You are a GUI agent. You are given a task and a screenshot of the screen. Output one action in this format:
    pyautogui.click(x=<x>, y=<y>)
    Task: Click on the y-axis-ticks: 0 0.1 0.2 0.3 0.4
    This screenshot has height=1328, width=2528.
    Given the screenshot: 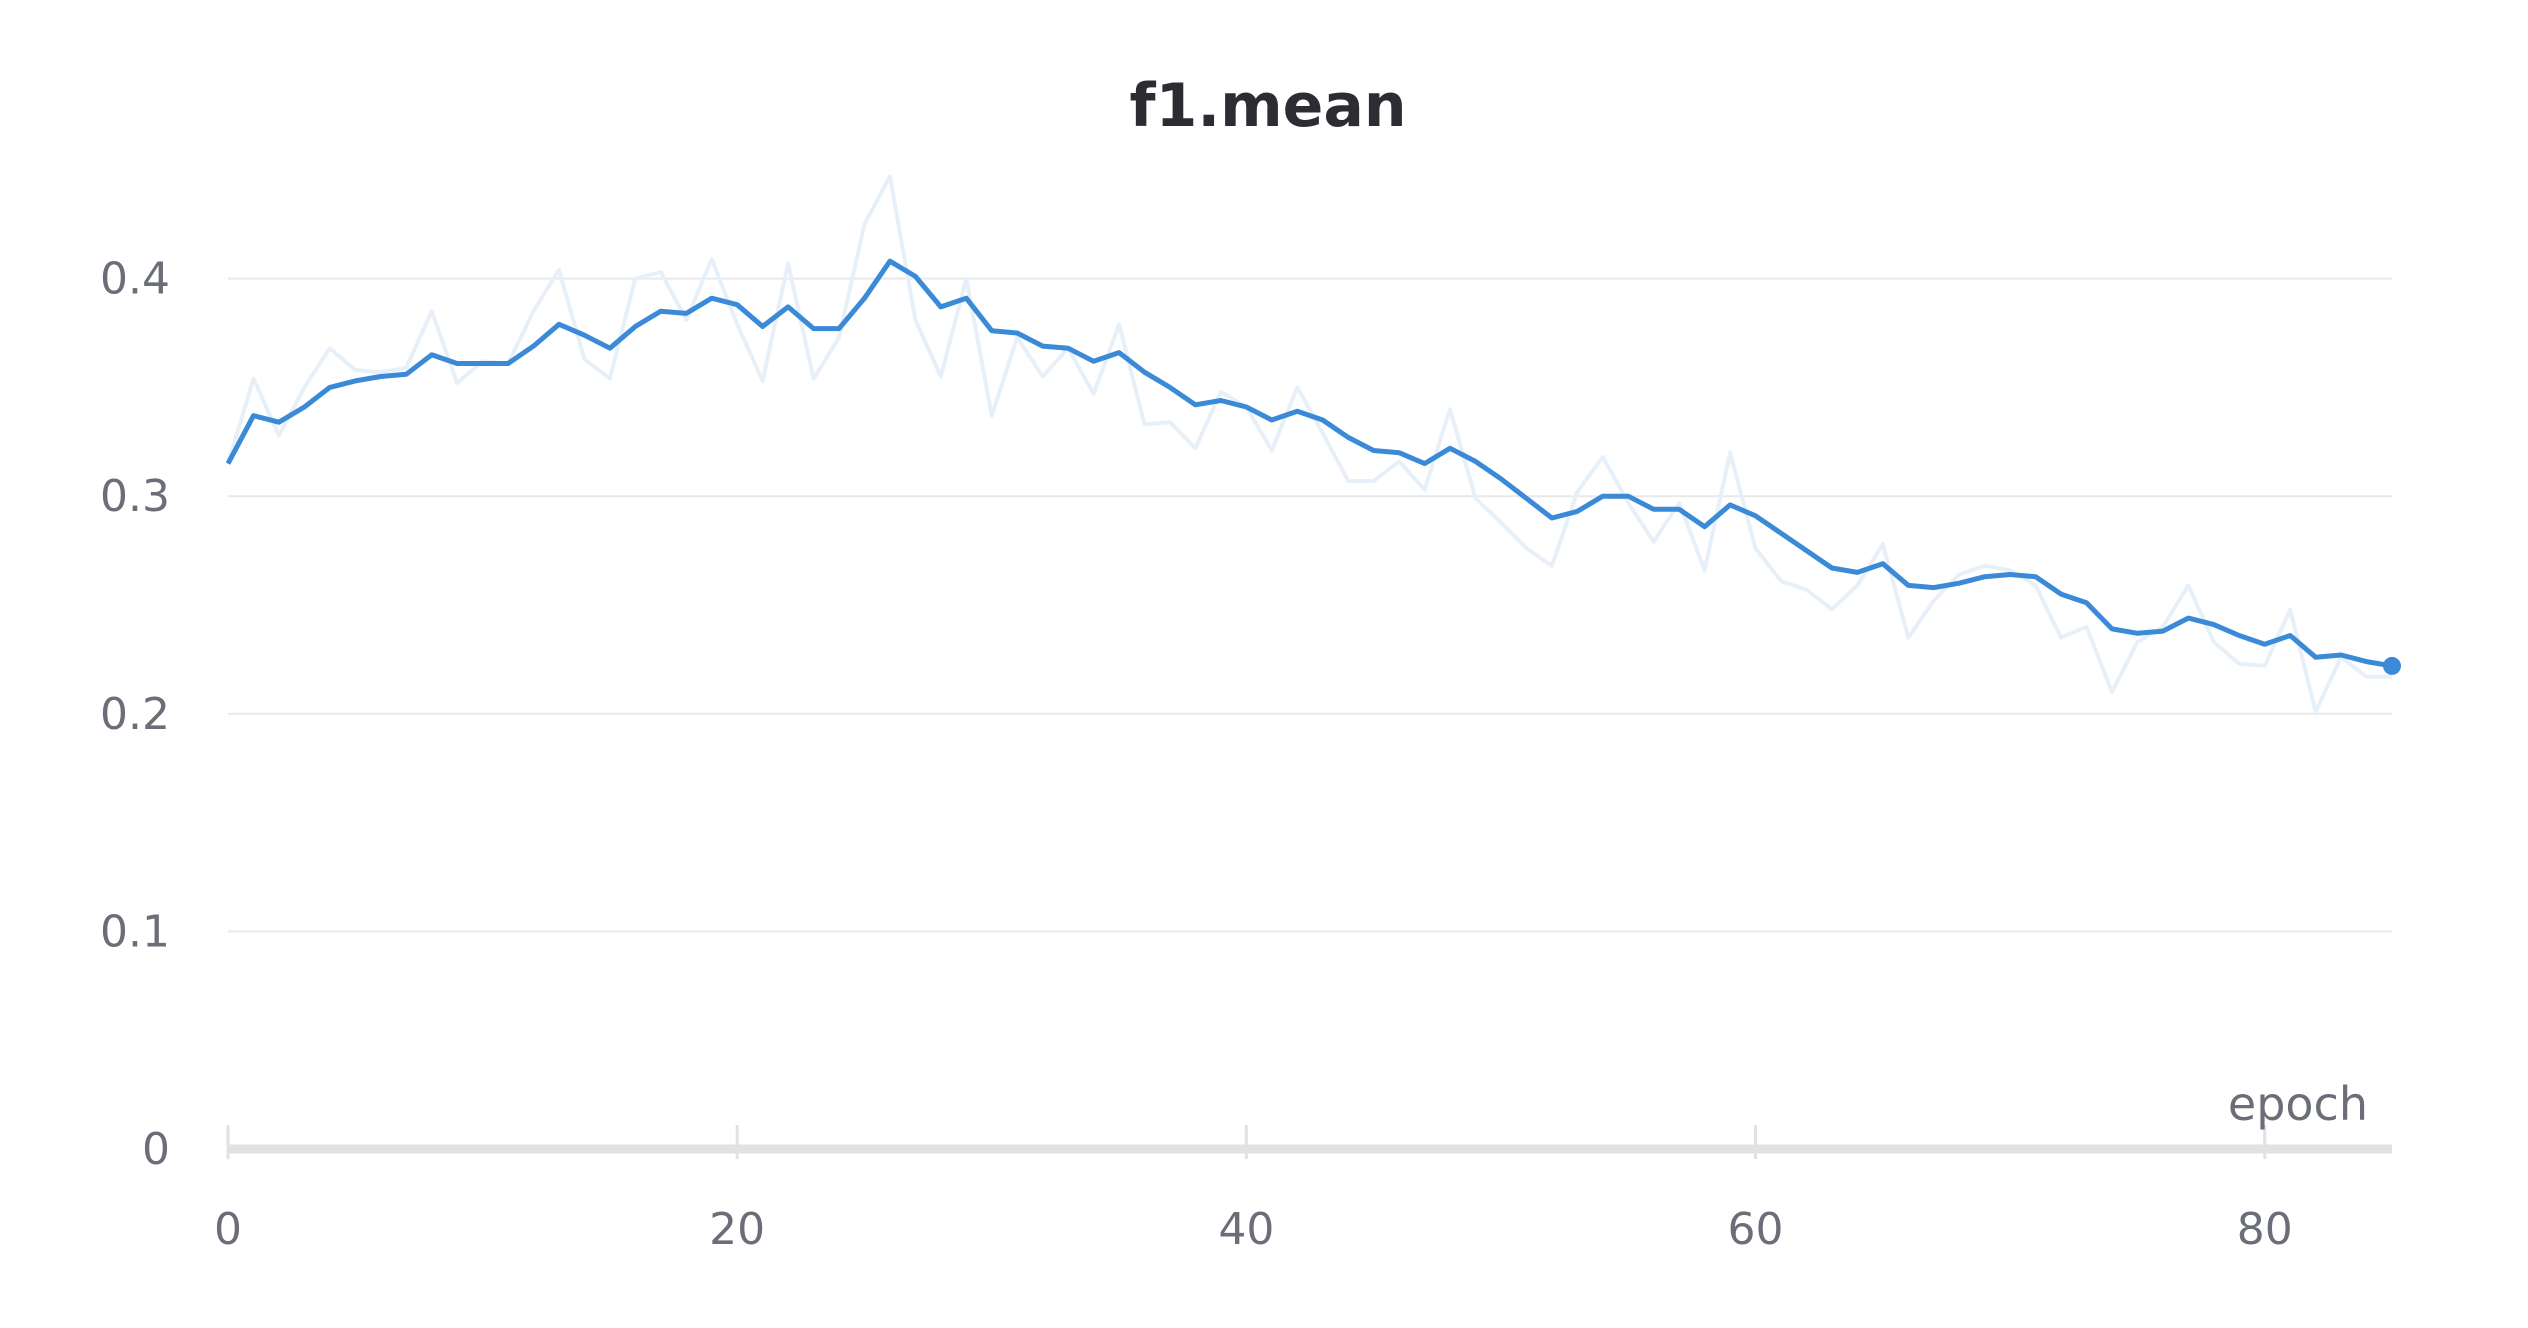 What is the action you would take?
    pyautogui.click(x=135, y=714)
    